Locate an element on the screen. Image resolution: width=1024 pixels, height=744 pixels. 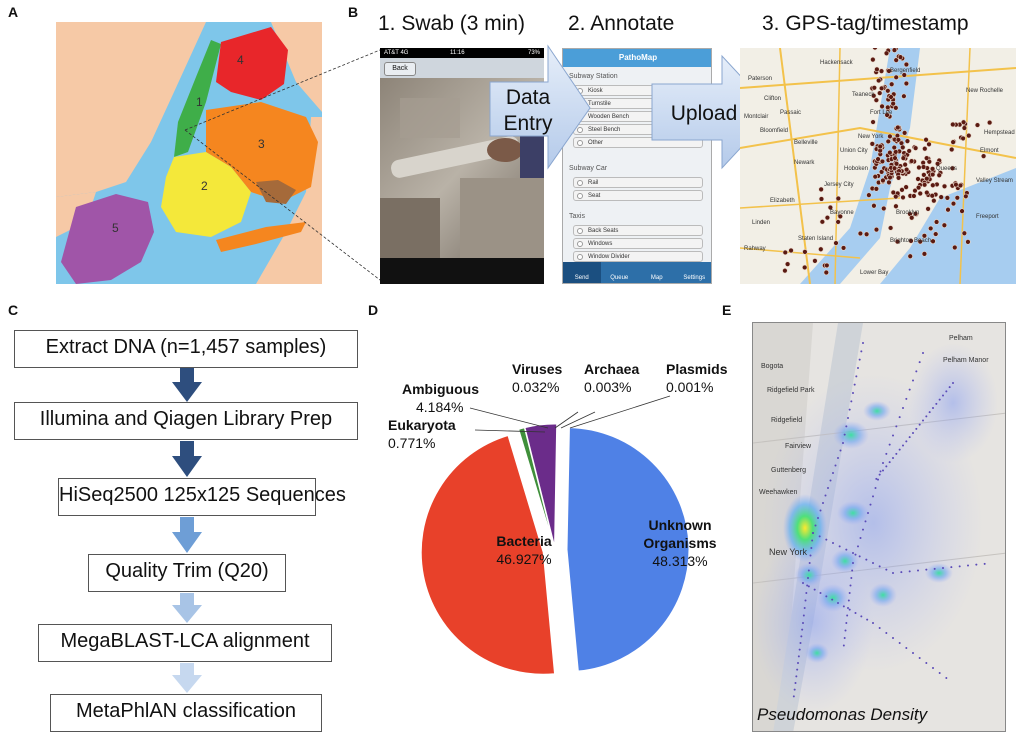
tab-settings: Settings is located at coordinates (694, 278).